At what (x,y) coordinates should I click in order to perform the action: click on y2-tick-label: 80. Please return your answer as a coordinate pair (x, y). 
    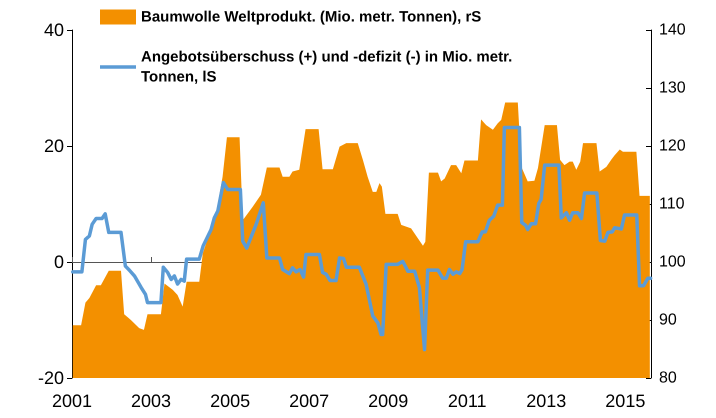
    Looking at the image, I should click on (668, 378).